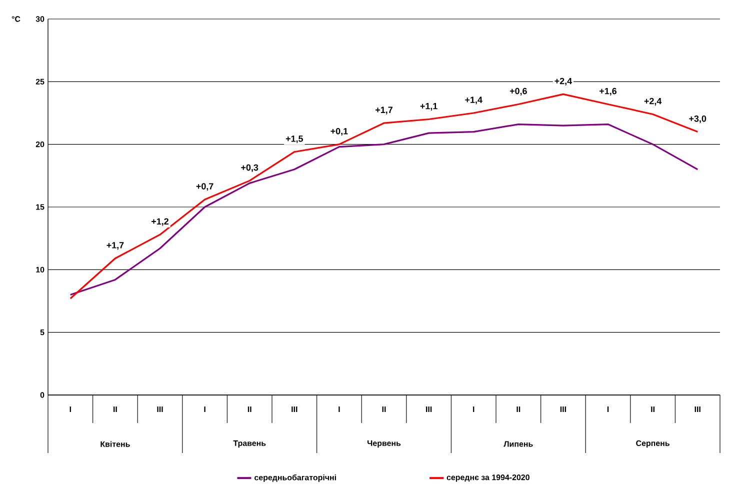 This screenshot has width=730, height=487. I want to click on annotation: +1,2, so click(160, 222).